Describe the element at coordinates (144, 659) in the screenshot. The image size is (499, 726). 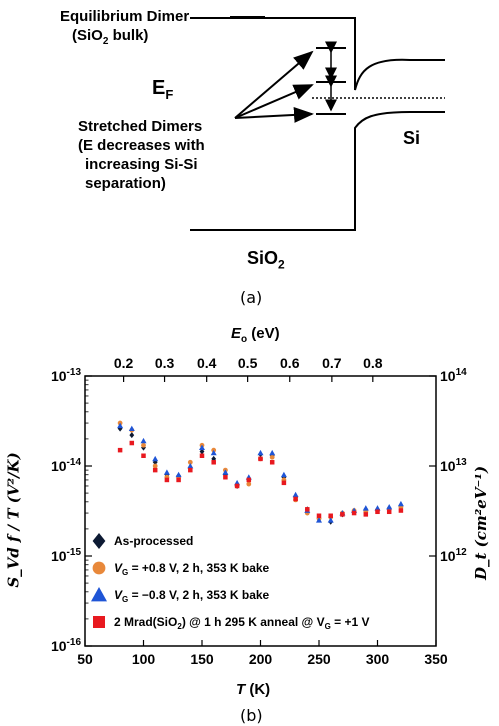
I see `x-tick-label: 100` at that location.